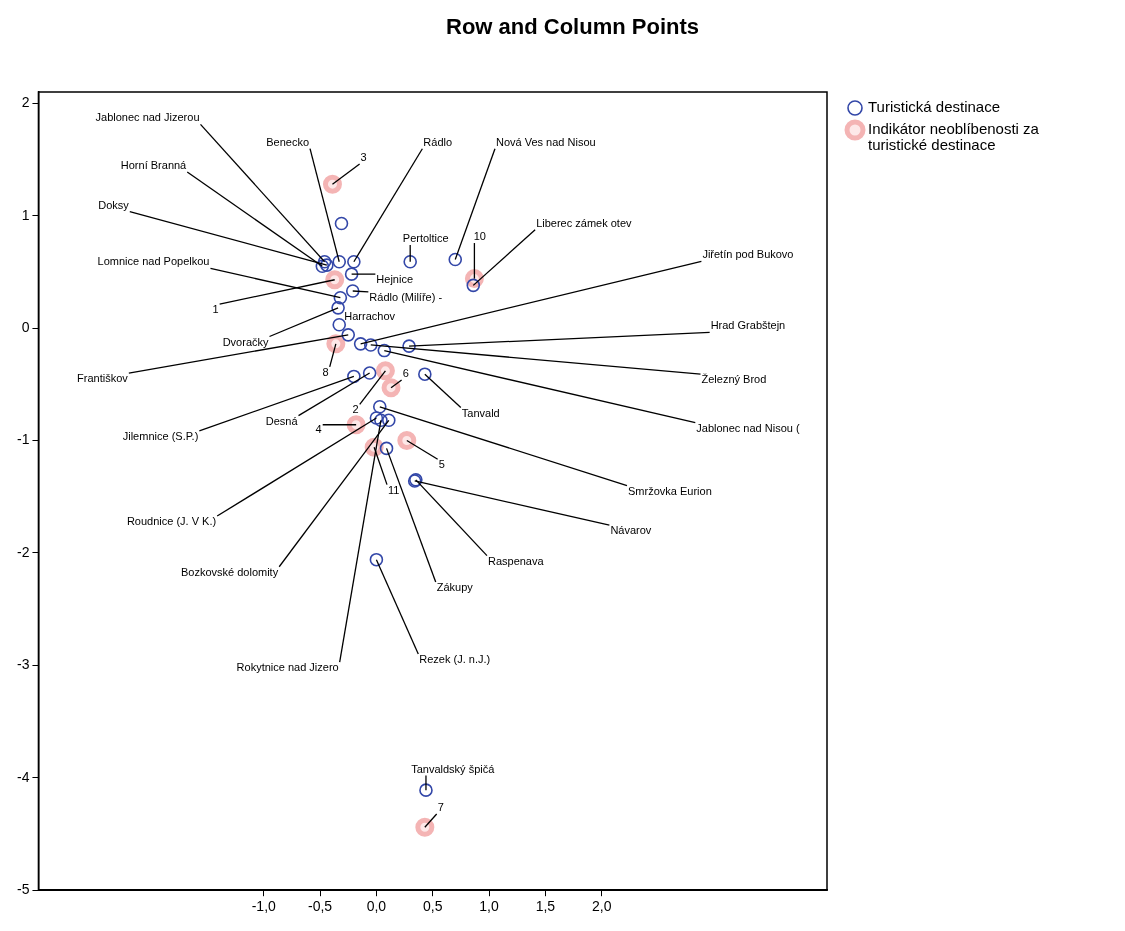  What do you see at coordinates (229, 571) in the screenshot?
I see `annotation: Bozkovské dolomity` at bounding box center [229, 571].